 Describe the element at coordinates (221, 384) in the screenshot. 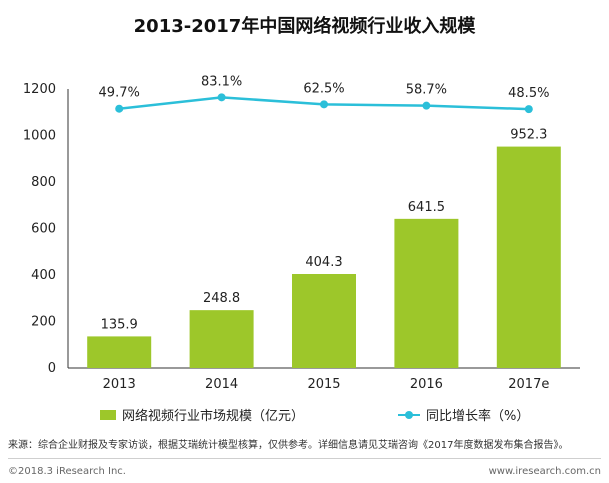

I see `x-tick-label: 2014` at that location.